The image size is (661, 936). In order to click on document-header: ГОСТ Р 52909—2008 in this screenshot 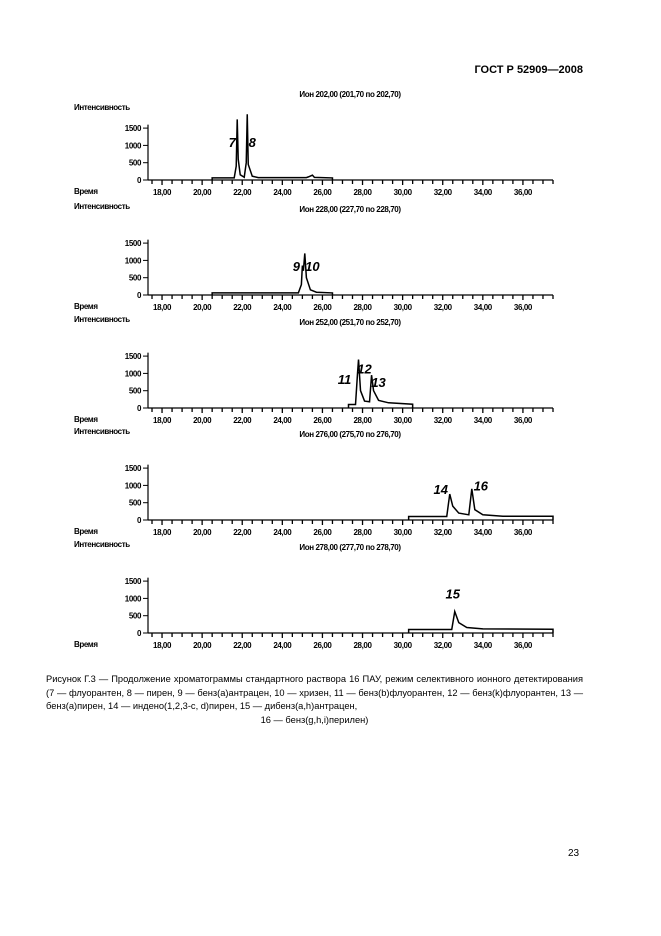, I will do `click(528, 70)`.